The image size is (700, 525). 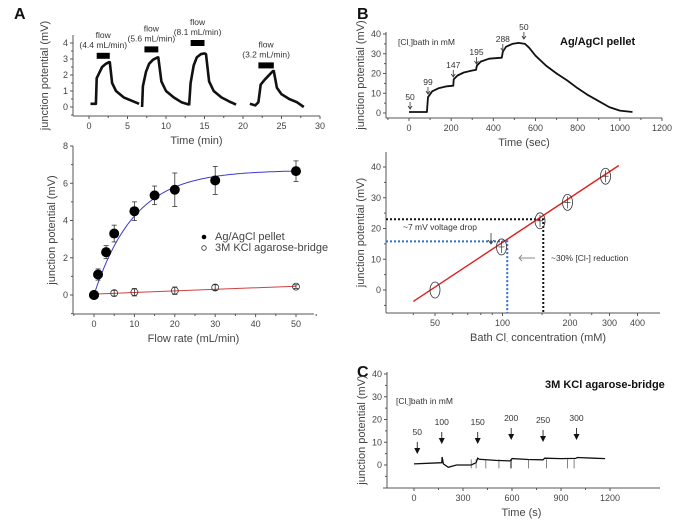 What do you see at coordinates (198, 32) in the screenshot?
I see `flow-rate-label: (8.1 mL/min)` at bounding box center [198, 32].